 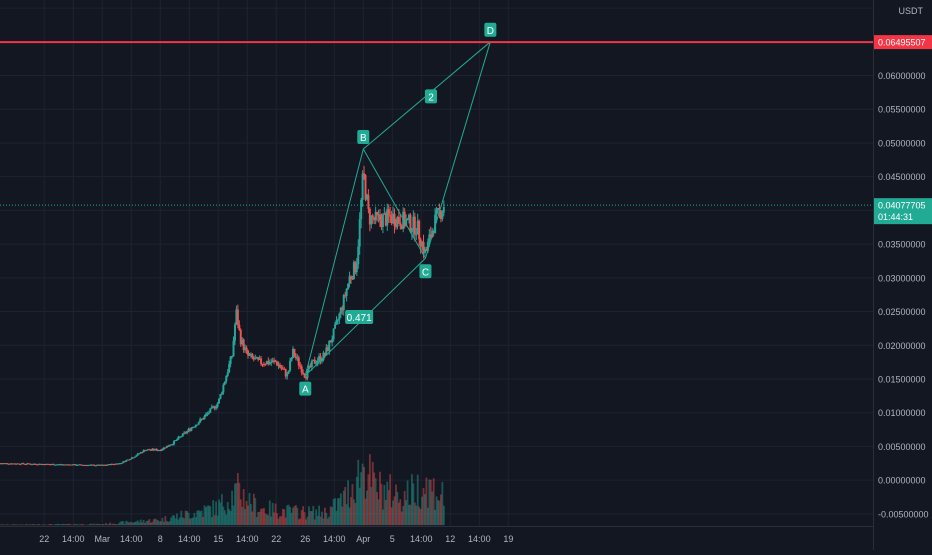 What do you see at coordinates (895, 217) in the screenshot?
I see `countdown-label: 01:44:31` at bounding box center [895, 217].